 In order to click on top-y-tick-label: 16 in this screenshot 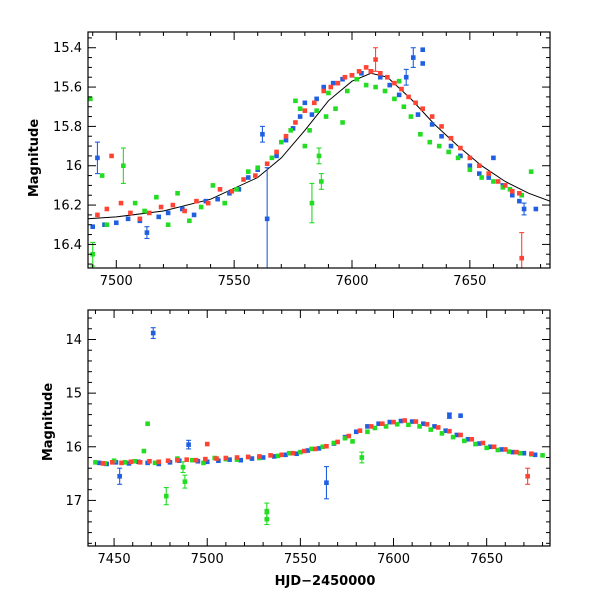, I will do `click(73, 166)`.